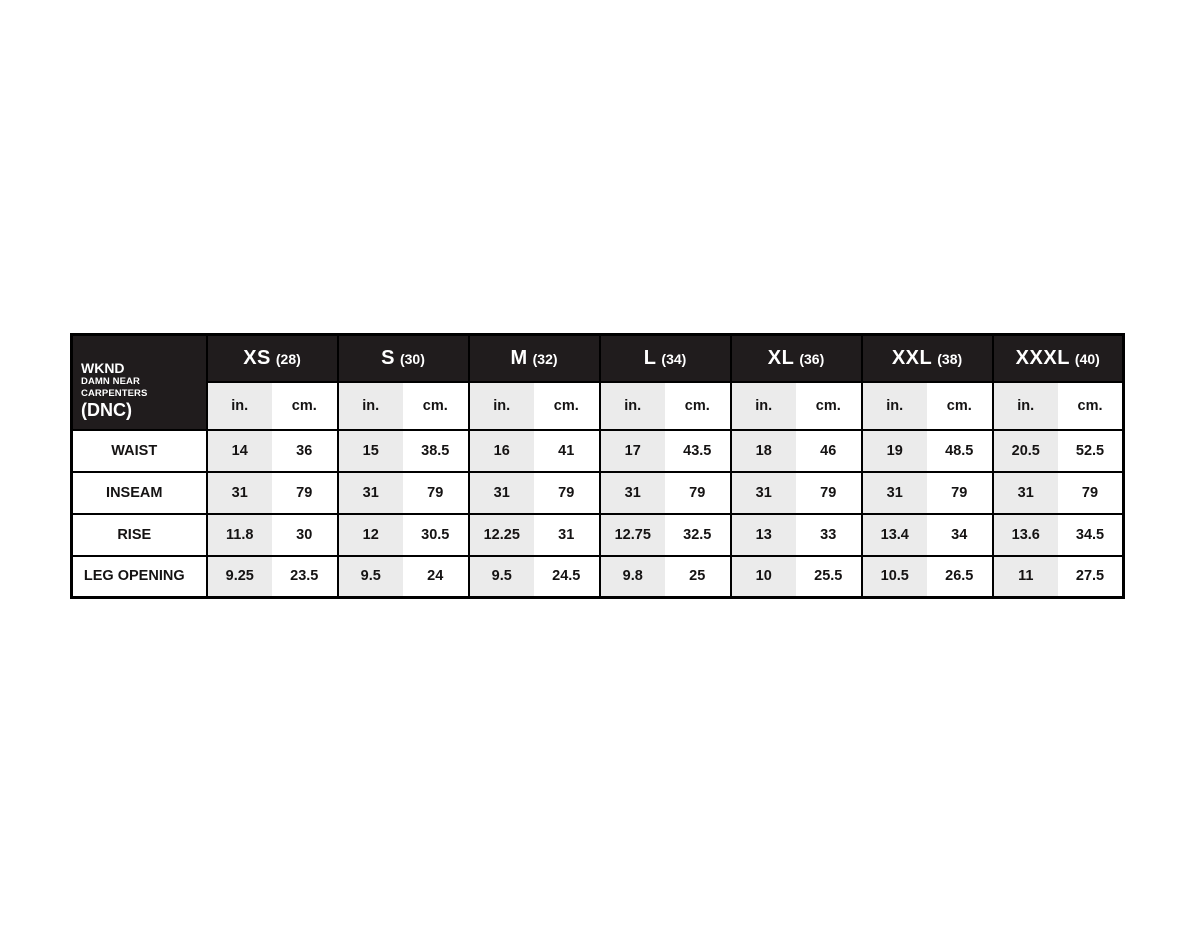 Image resolution: width=1200 pixels, height=928 pixels. I want to click on size-label: M, so click(519, 357).